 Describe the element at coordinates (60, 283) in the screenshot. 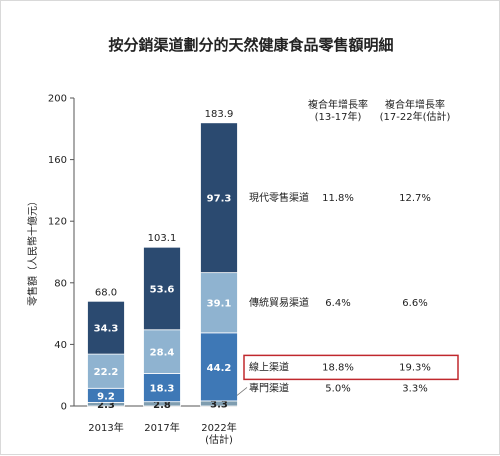

I see `y-tick-label: 80` at that location.